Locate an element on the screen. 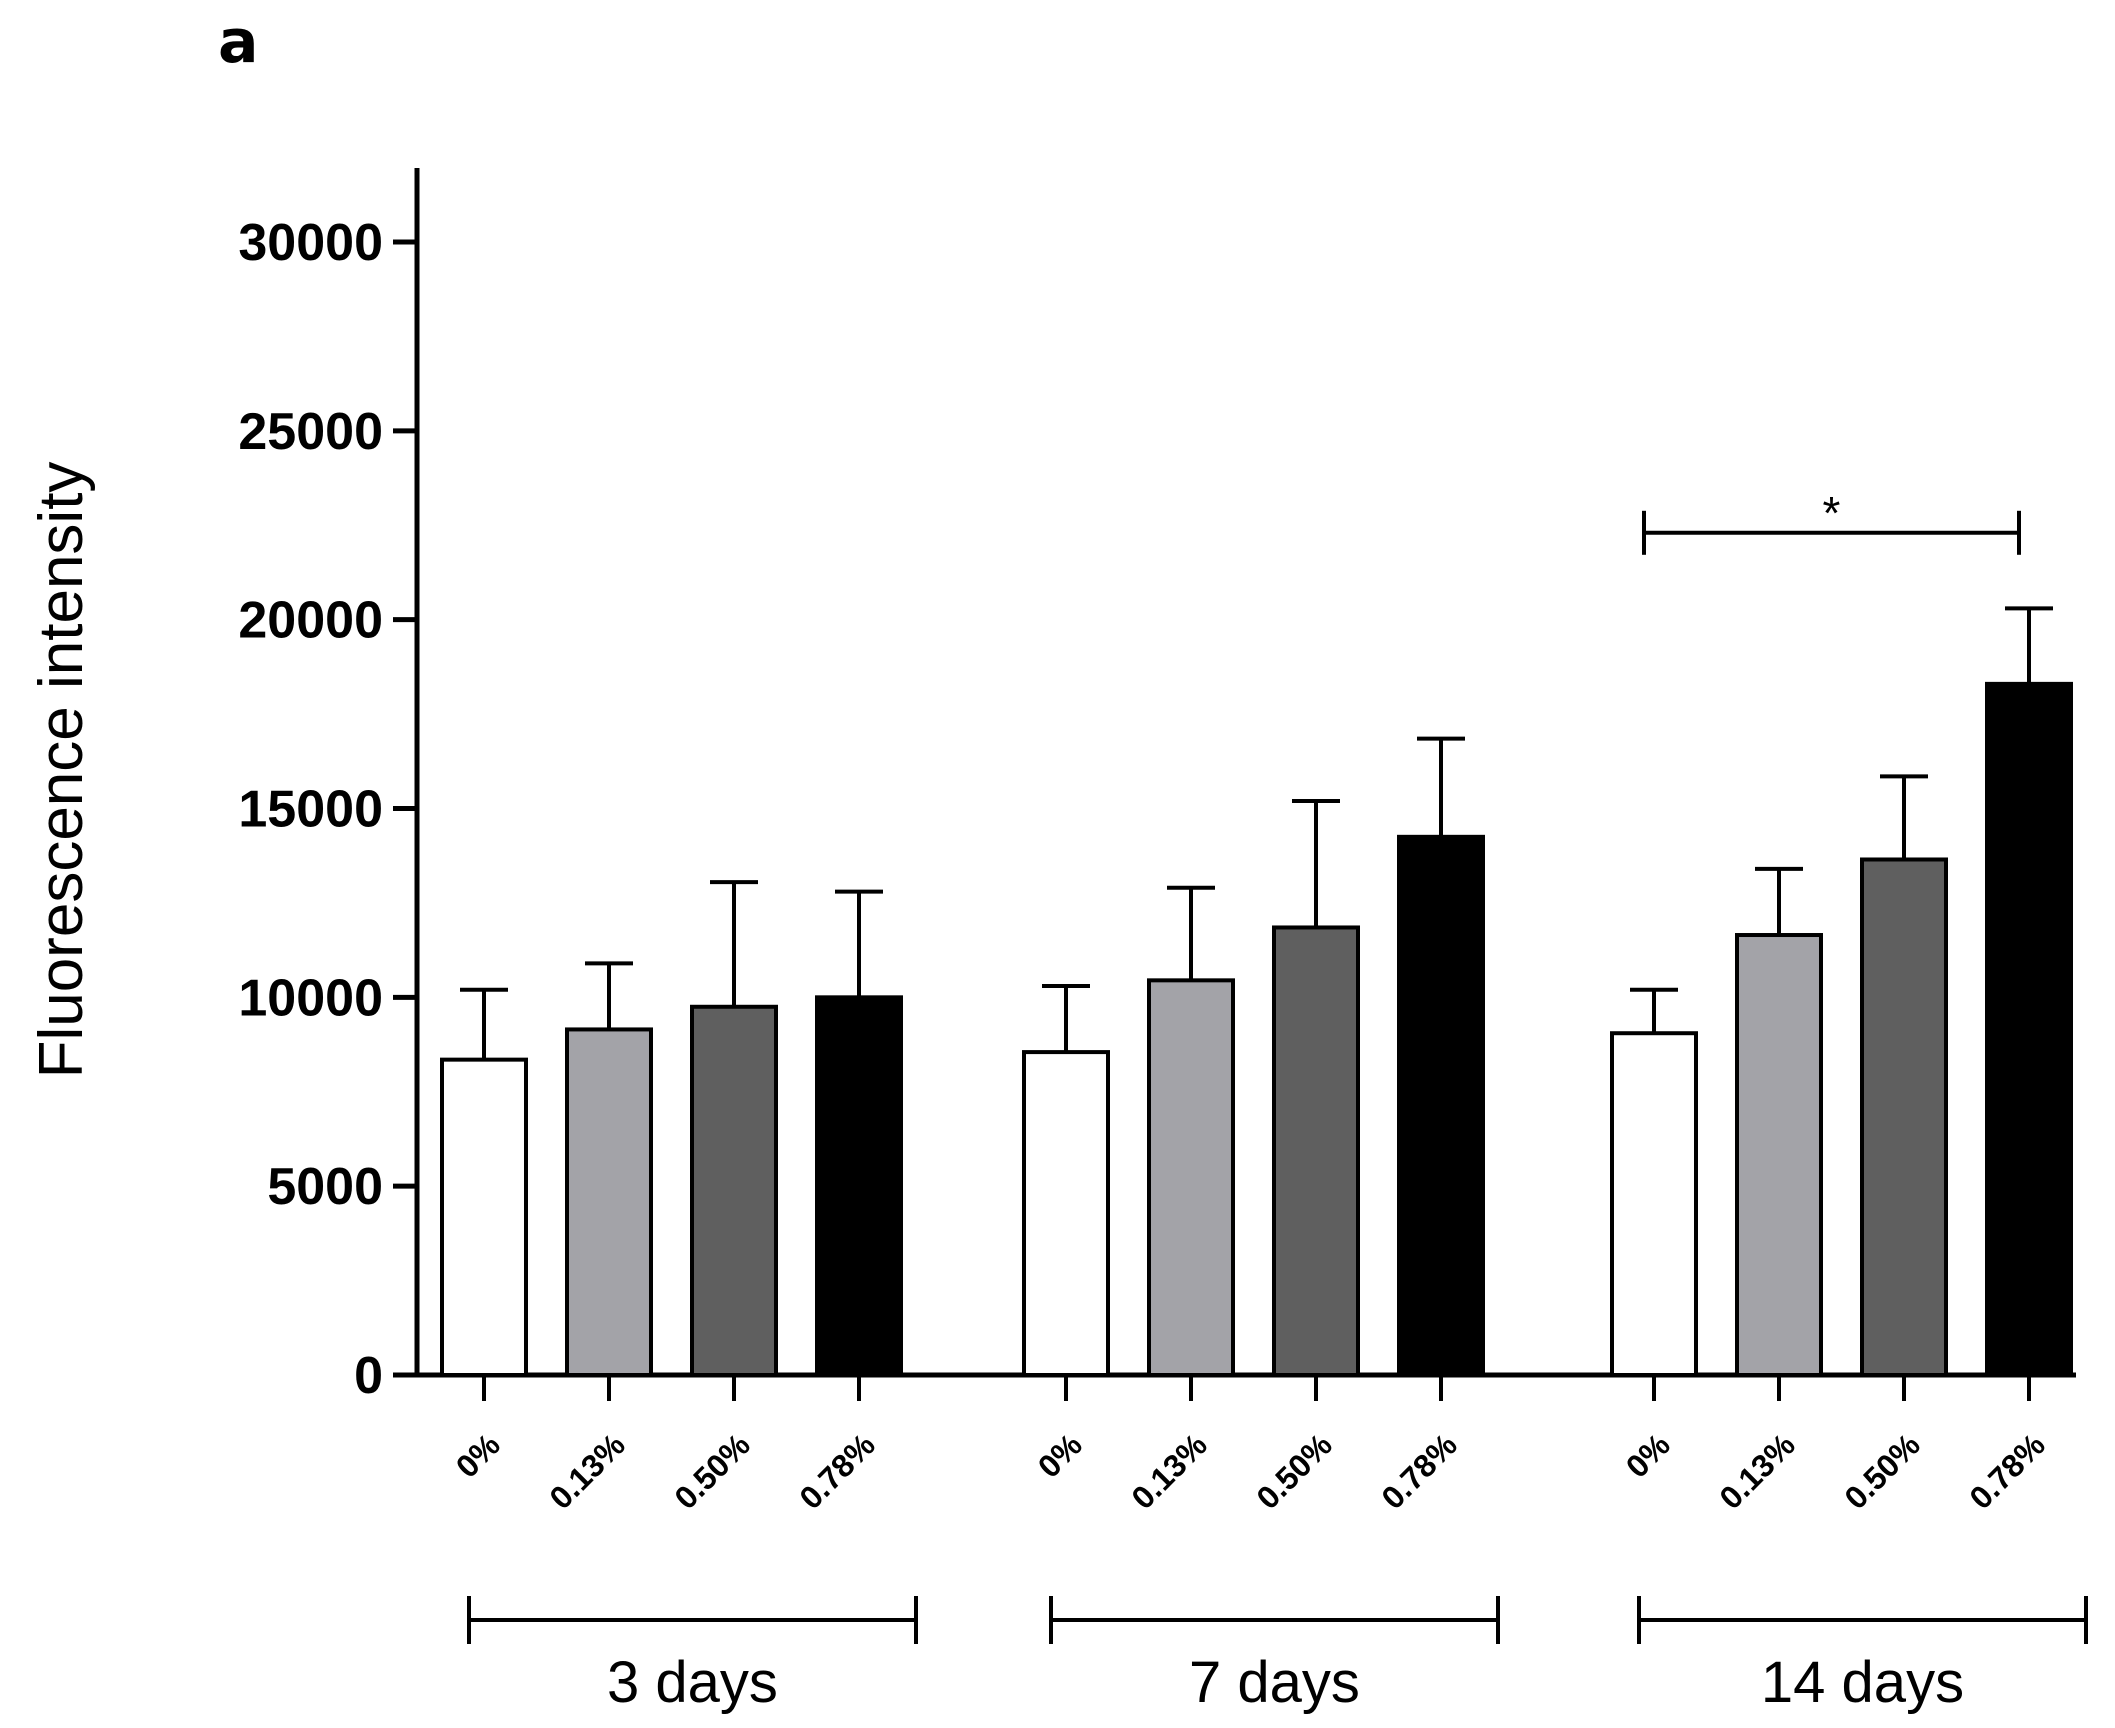 This screenshot has height=1728, width=2115. y-tick-label: 25000 is located at coordinates (310, 432).